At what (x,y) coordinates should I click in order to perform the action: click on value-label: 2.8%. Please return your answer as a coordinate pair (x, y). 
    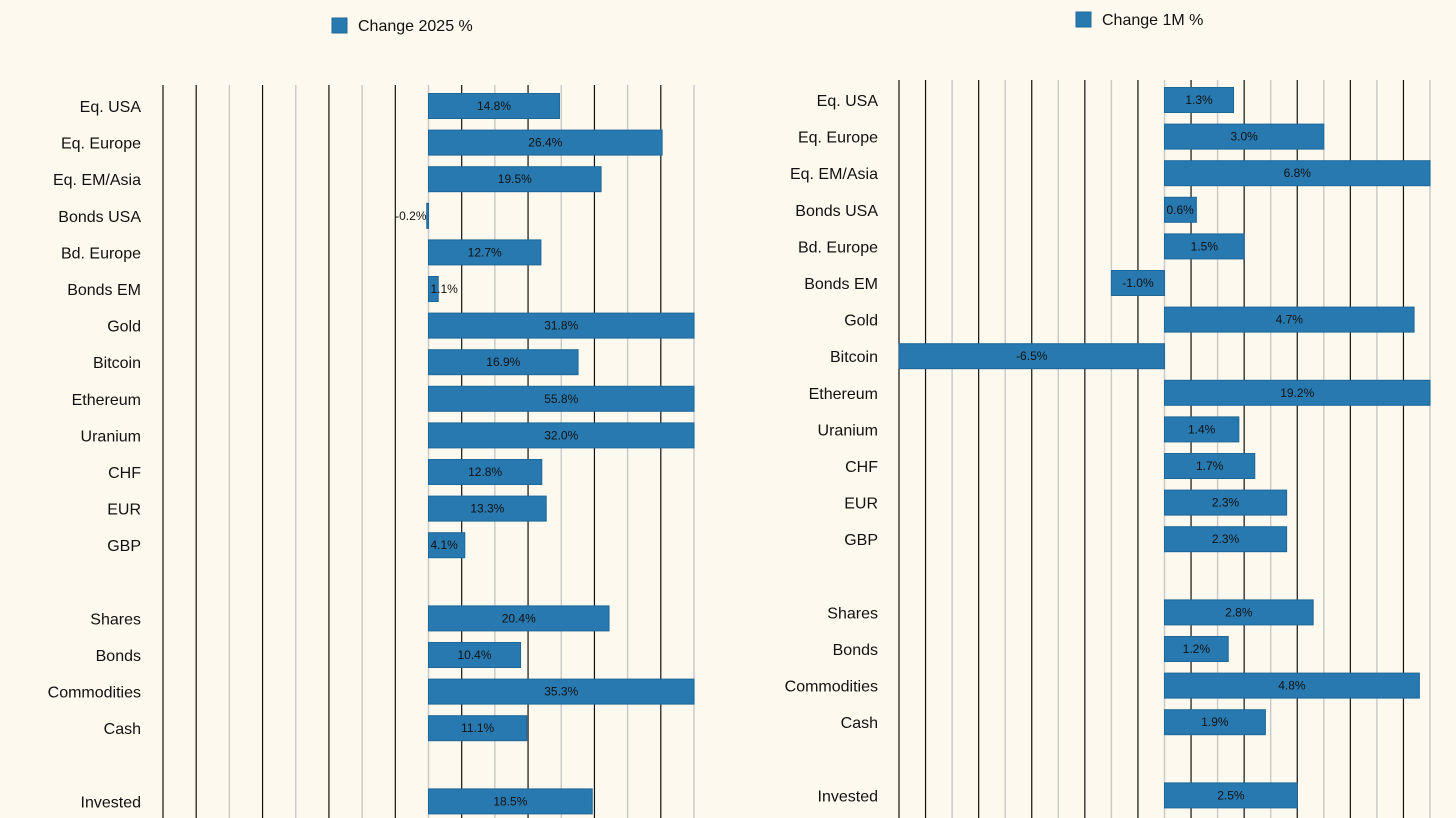
    Looking at the image, I should click on (1239, 612).